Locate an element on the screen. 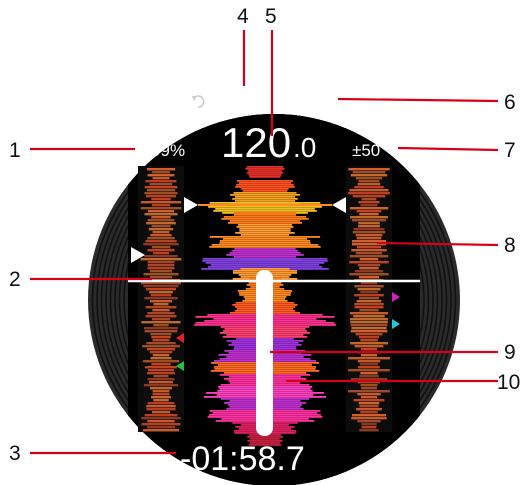 Image resolution: width=528 pixels, height=485 pixels. remaining-time: -01:58.7 is located at coordinates (242, 459).